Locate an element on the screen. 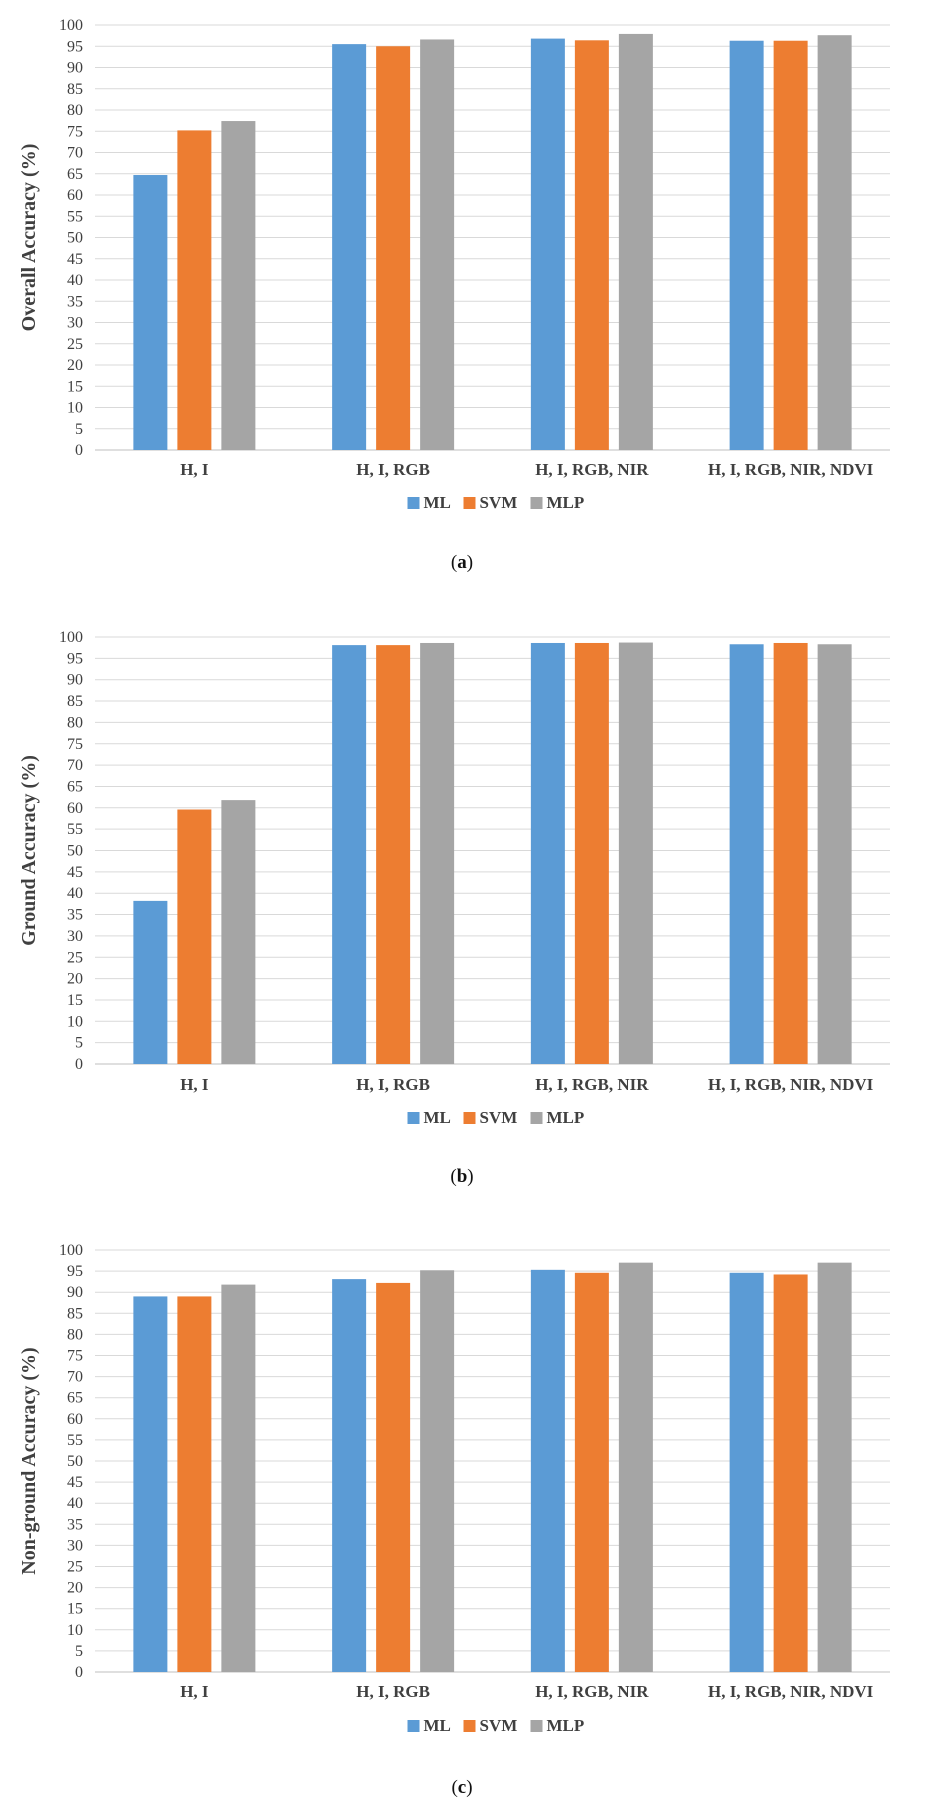  y-axis-label: Ground Accuracy (%) is located at coordinates (29, 850).